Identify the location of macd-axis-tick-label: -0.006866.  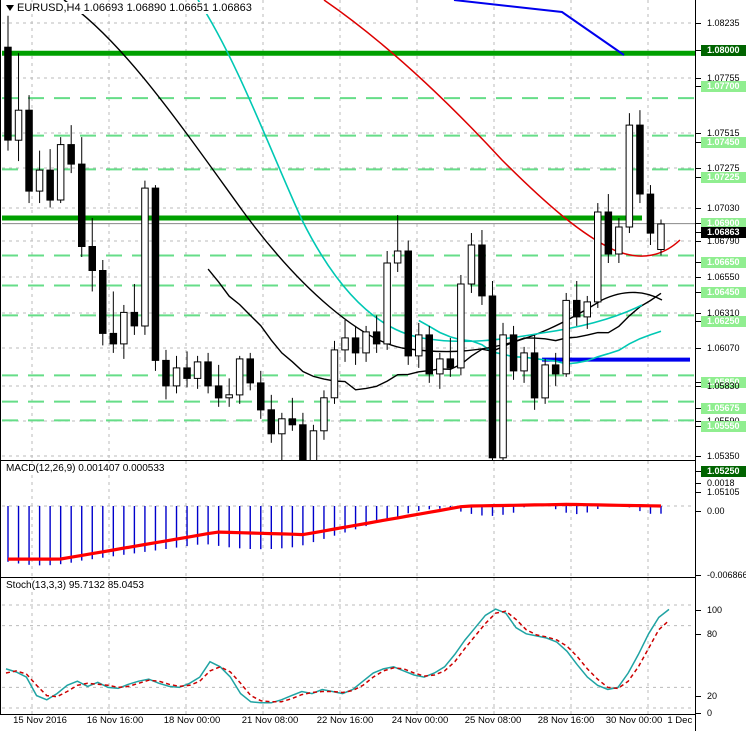
(726, 575).